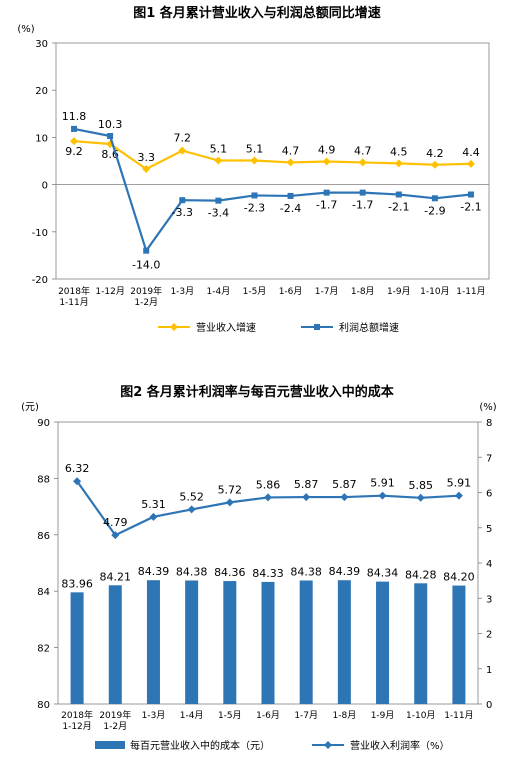  Describe the element at coordinates (146, 302) in the screenshot. I see `x-tick-label: 1-2月` at that location.